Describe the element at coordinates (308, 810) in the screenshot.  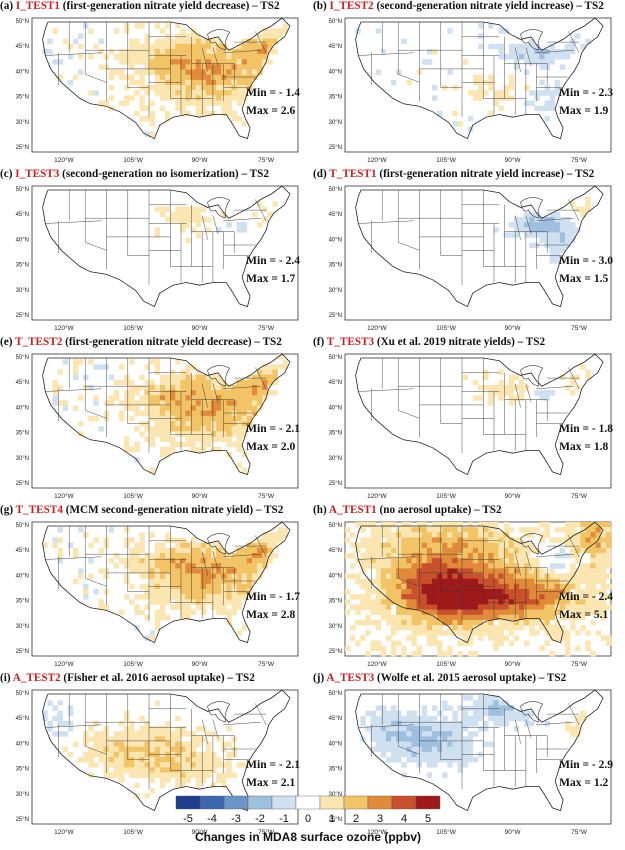
I see `colorbar-graphic: -5 -4 -3 -2 -1 0 1 2 3 4 5` at that location.